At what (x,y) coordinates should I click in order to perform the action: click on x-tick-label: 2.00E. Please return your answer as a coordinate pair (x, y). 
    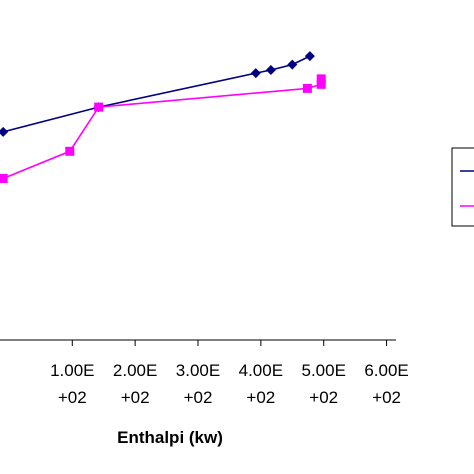
    Looking at the image, I should click on (135, 370).